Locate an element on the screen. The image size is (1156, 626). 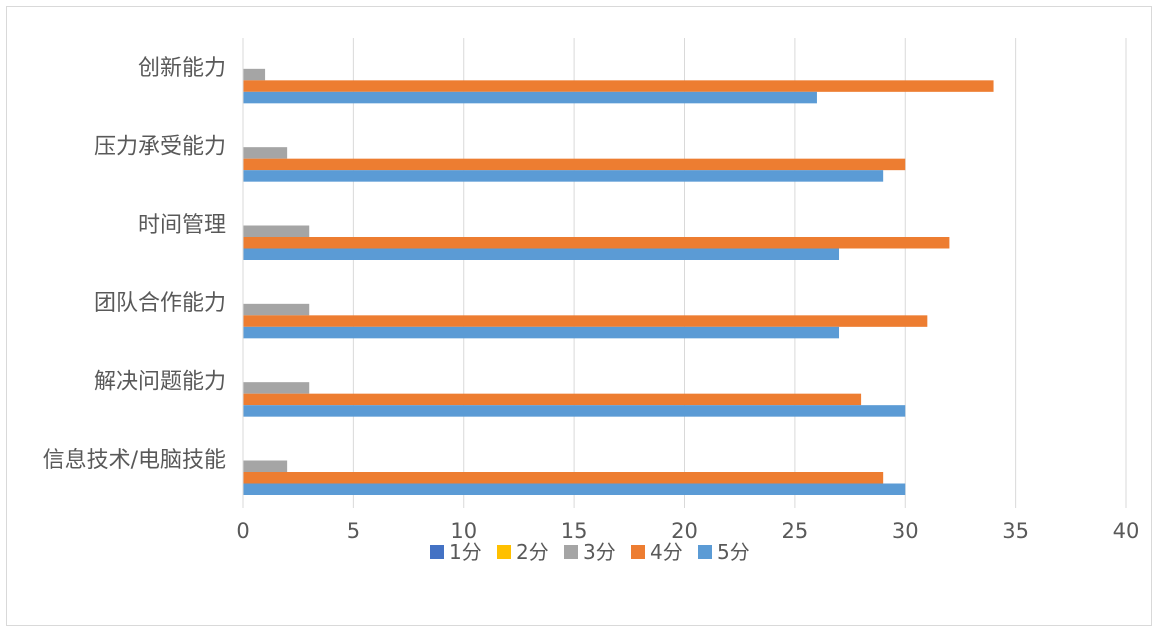
legend-label: 4分 is located at coordinates (666, 552).